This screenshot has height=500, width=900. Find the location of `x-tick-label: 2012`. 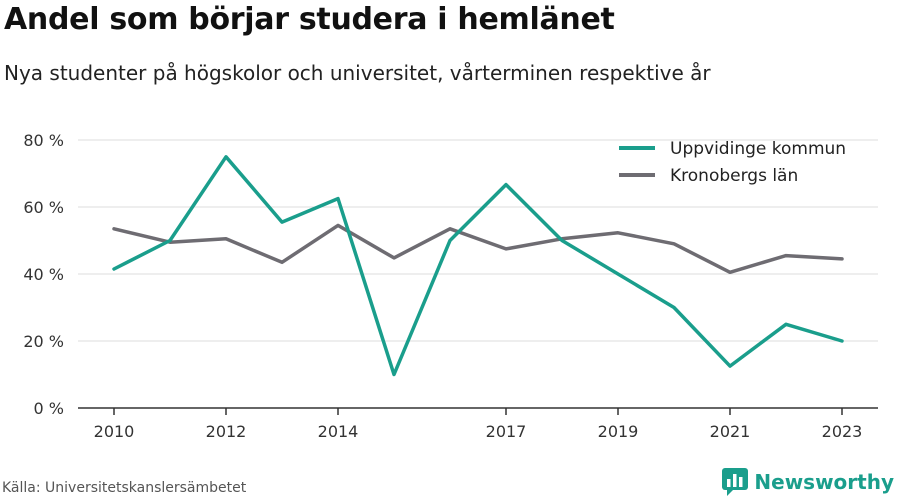

x-tick-label: 2012 is located at coordinates (226, 431).